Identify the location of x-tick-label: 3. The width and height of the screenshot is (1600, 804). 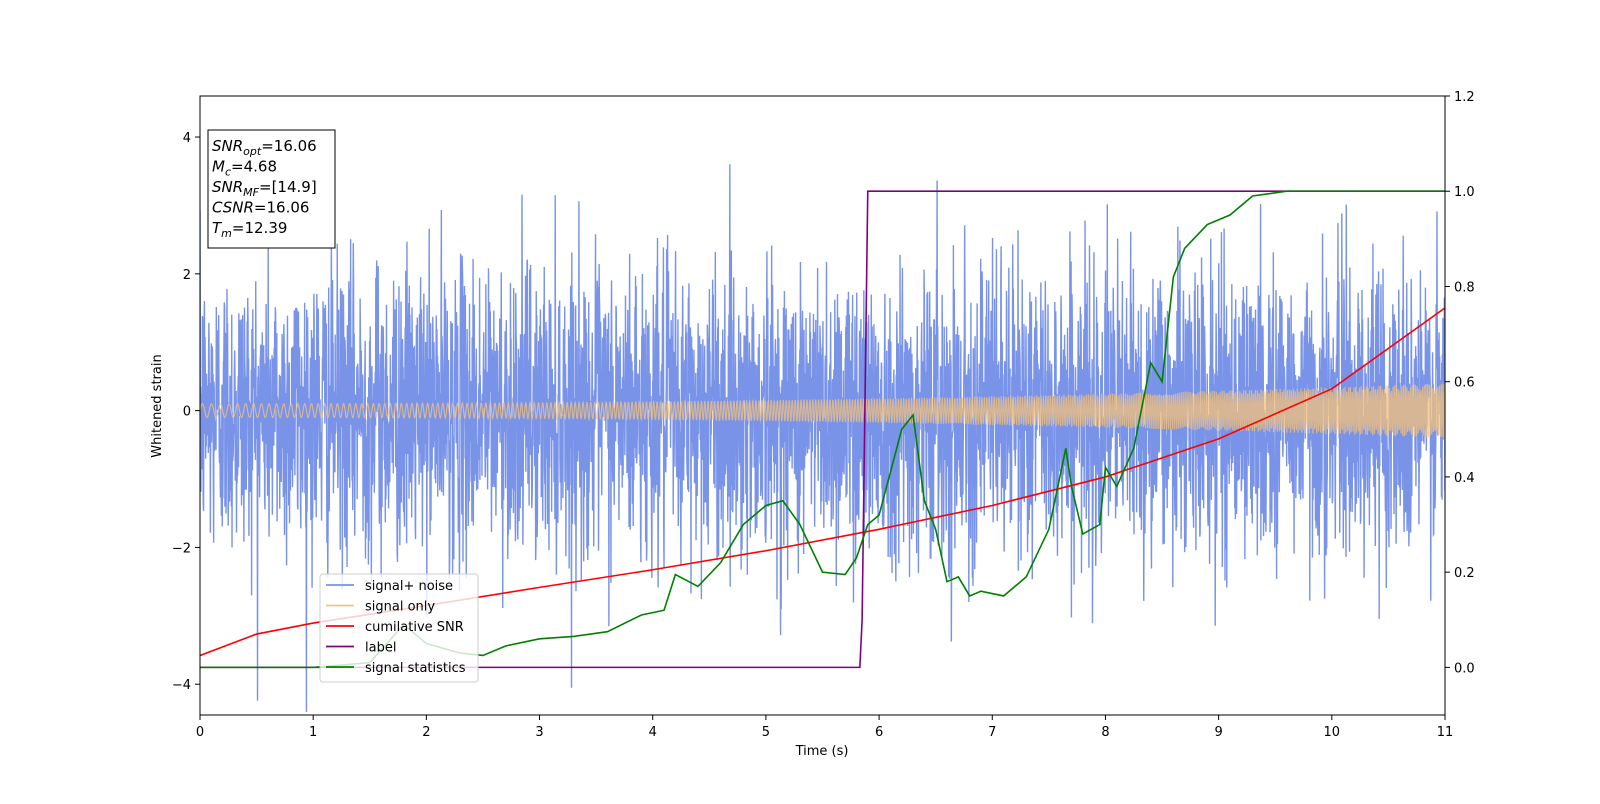
(539, 732).